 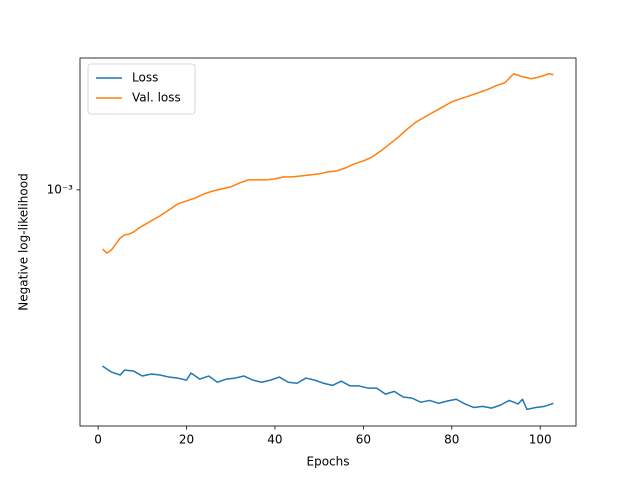 I want to click on x-tick-label: 40, so click(x=274, y=440).